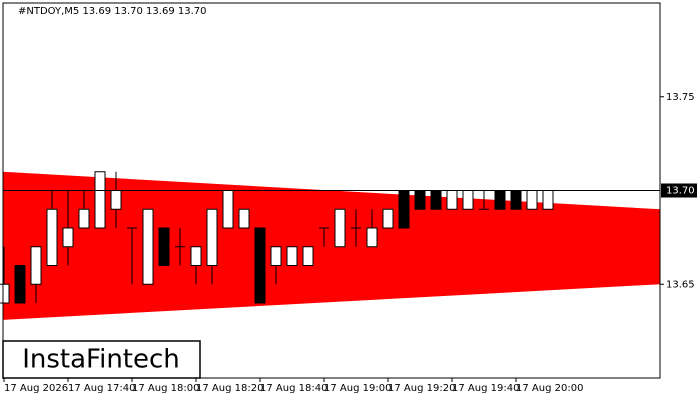  I want to click on y-tick-label: 13.75, so click(680, 97).